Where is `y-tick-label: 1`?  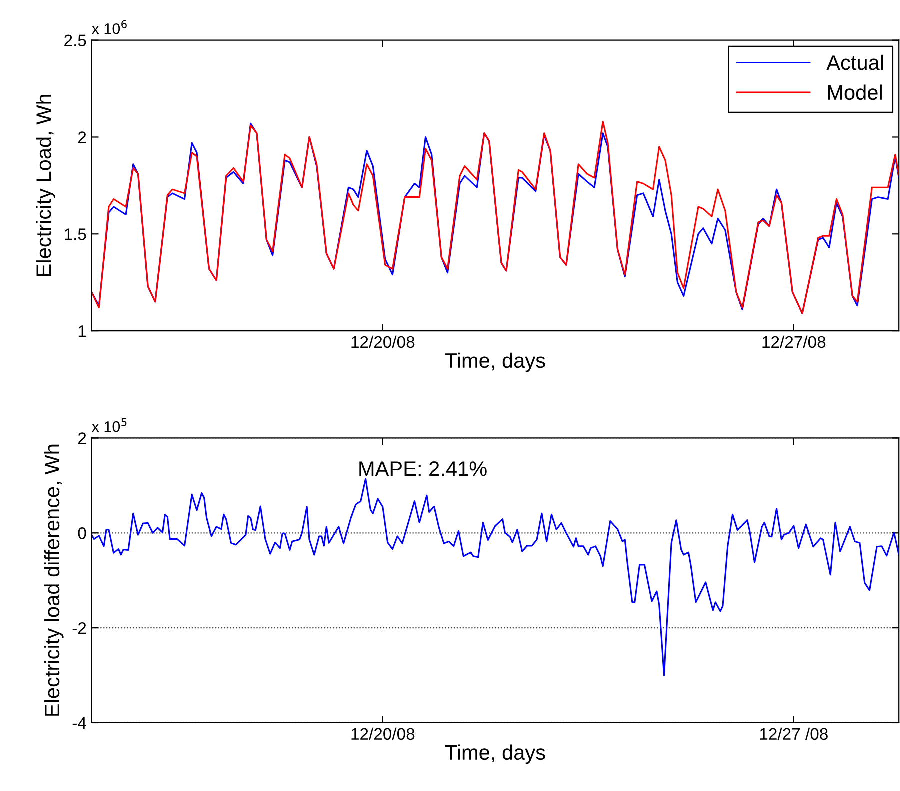
y-tick-label: 1 is located at coordinates (82, 332).